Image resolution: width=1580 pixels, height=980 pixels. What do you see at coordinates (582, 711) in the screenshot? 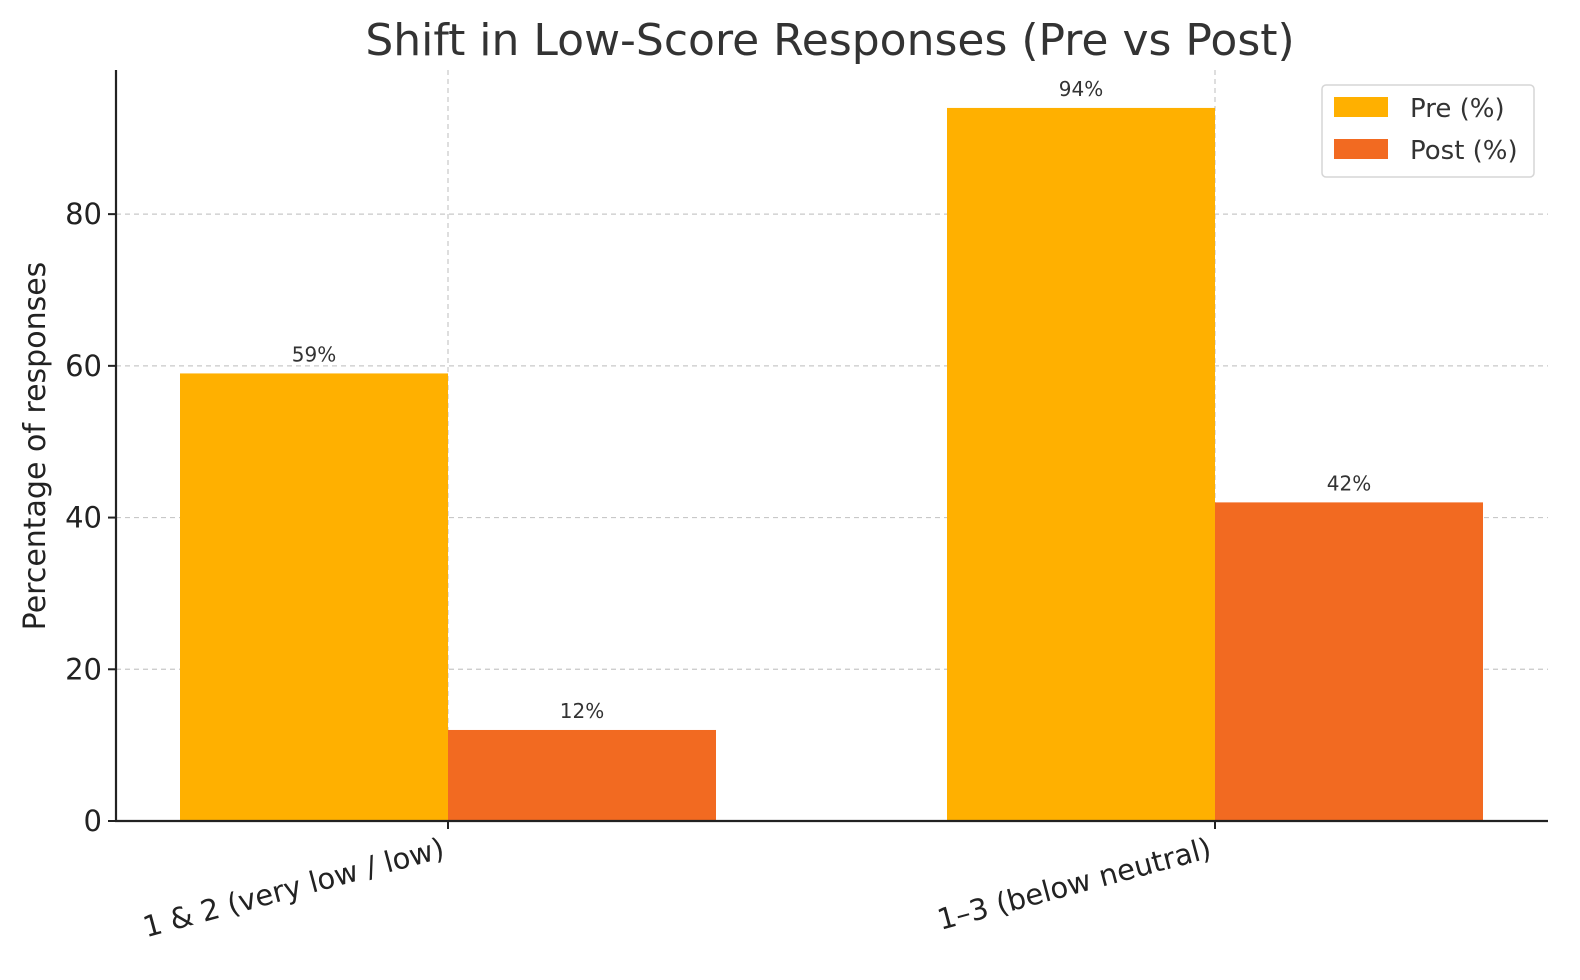
I see `data-label: 12%` at bounding box center [582, 711].